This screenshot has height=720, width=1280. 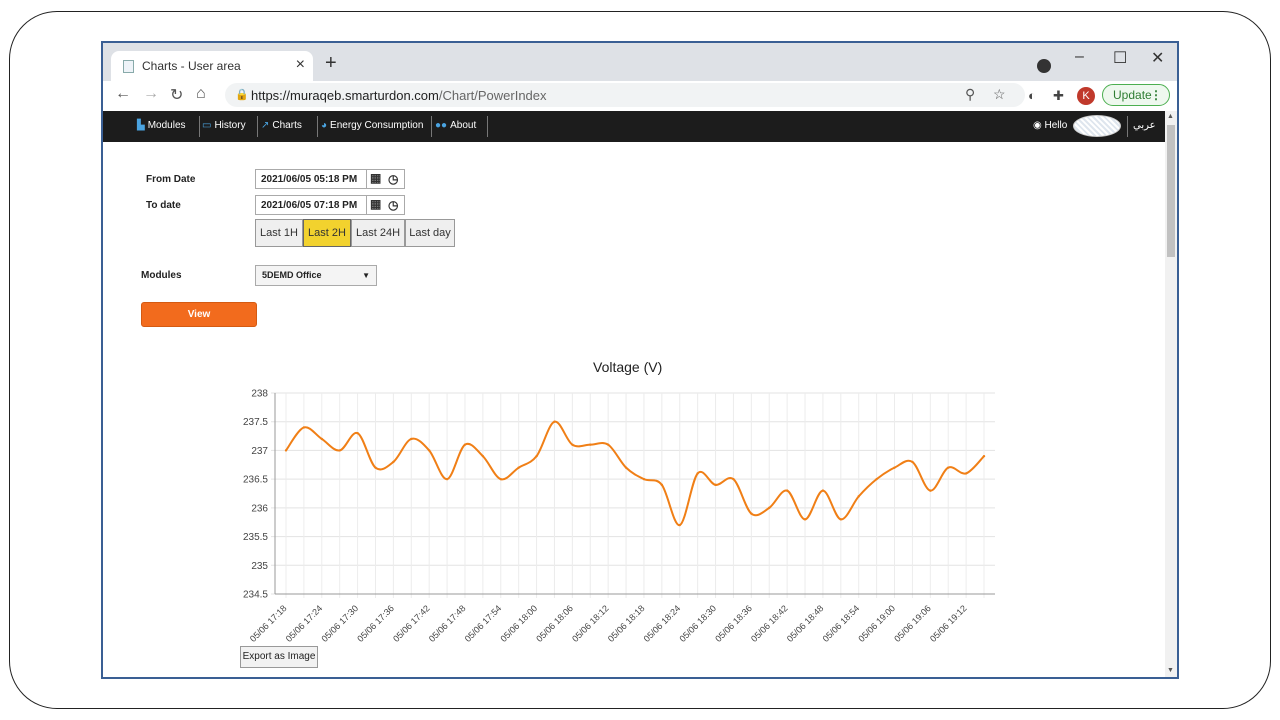 I want to click on x-tick-label: 05/06 17:48, so click(x=447, y=623).